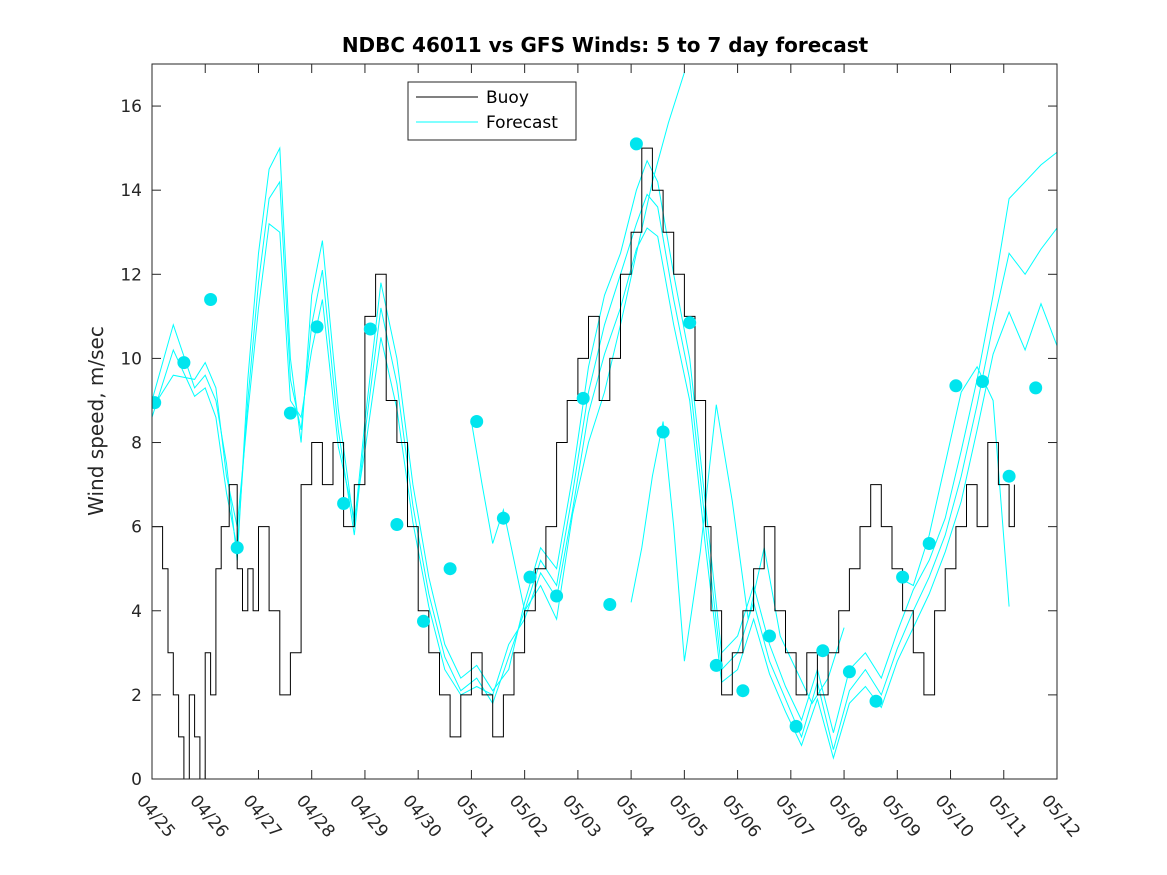 The image size is (1167, 875). Describe the element at coordinates (847, 816) in the screenshot. I see `x-tick-label: 05/08` at that location.